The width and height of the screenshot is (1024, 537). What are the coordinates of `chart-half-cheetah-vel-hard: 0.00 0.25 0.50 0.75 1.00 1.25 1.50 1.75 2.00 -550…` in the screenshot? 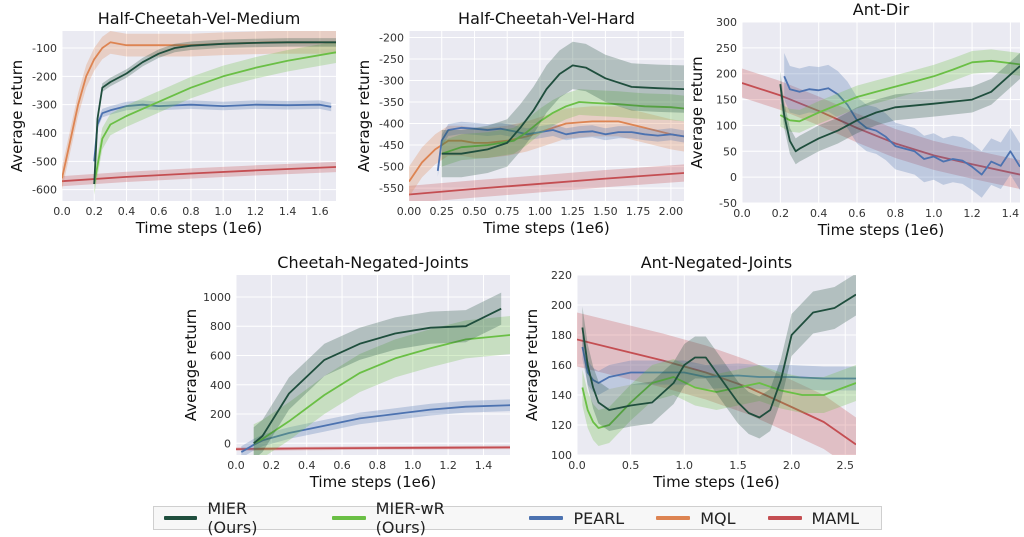 It's located at (519, 123).